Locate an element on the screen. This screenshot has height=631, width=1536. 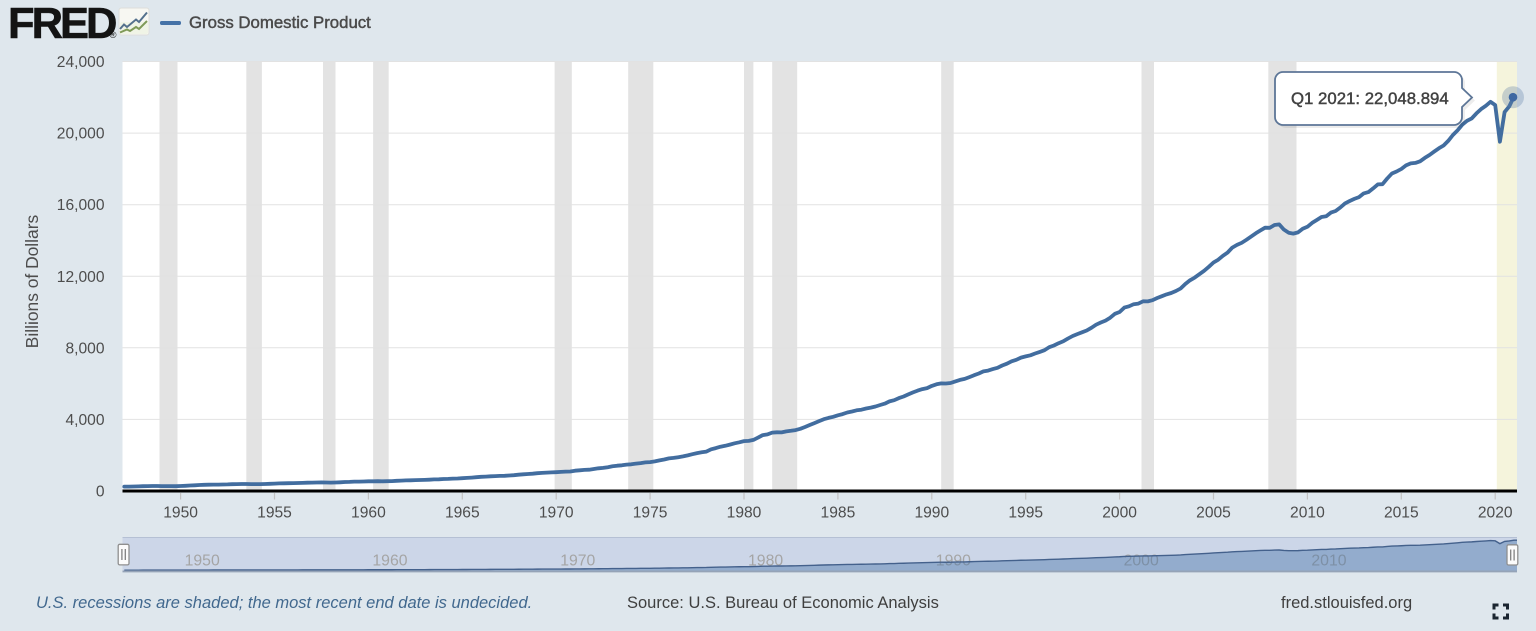
svg-text: 1965 is located at coordinates (462, 513).